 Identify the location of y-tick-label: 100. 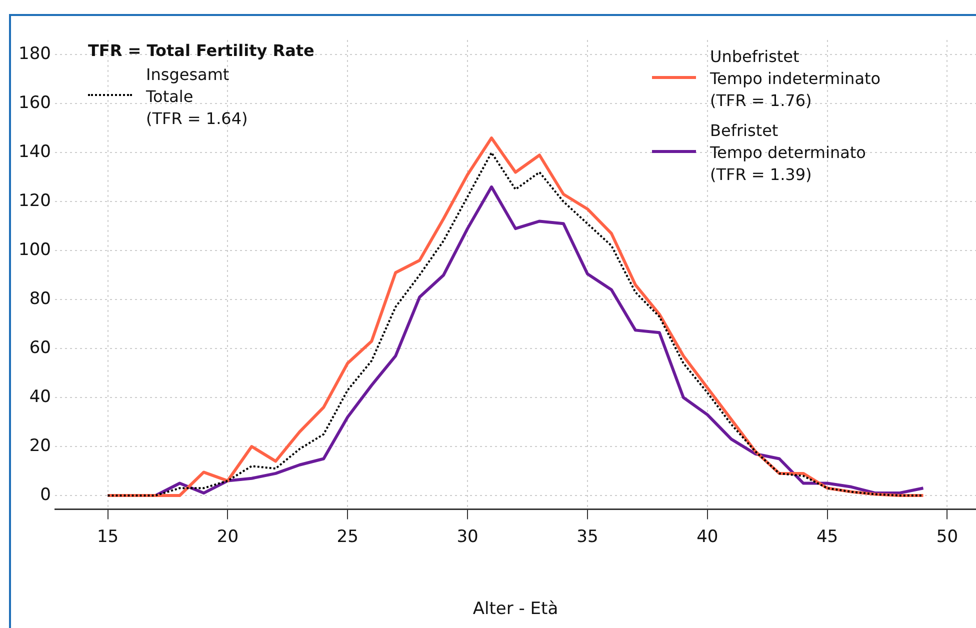
(34, 250).